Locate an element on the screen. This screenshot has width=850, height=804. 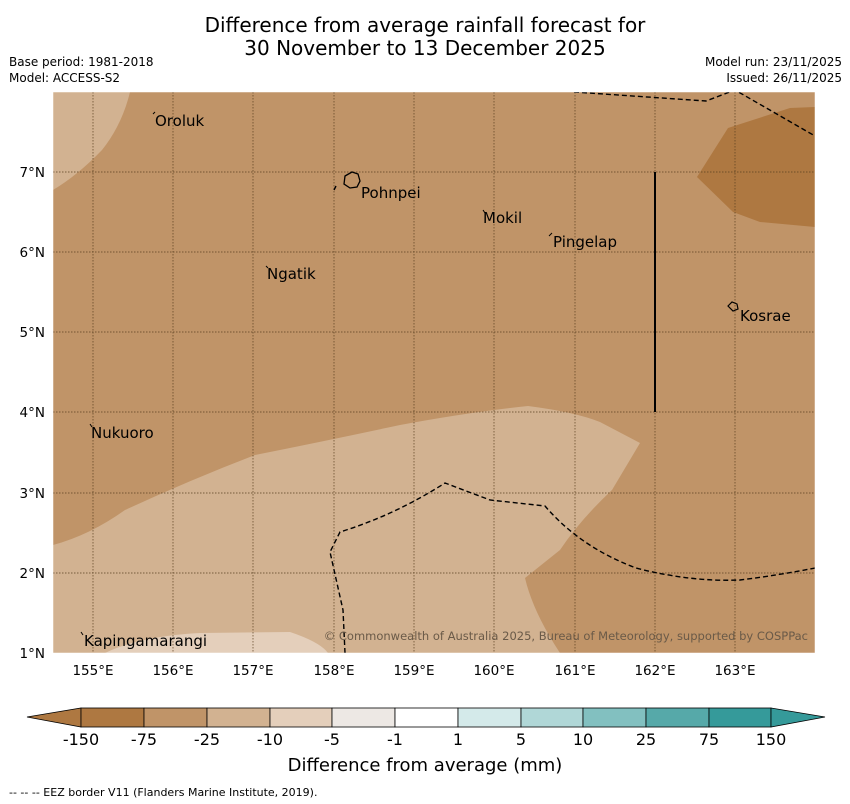
colorbar-tick: 25 is located at coordinates (646, 739).